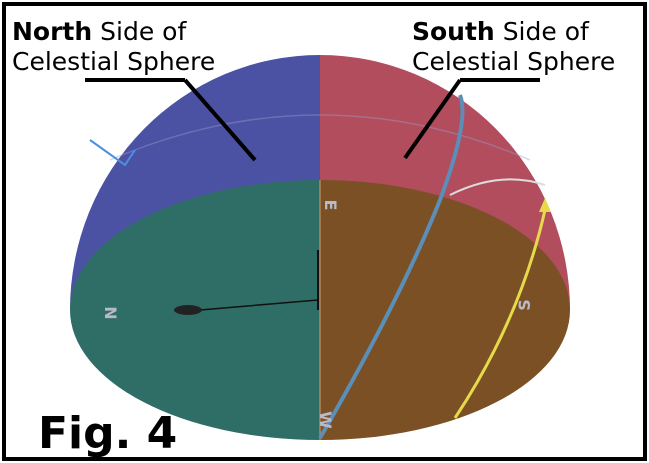  I want to click on compass-s: S, so click(524, 305).